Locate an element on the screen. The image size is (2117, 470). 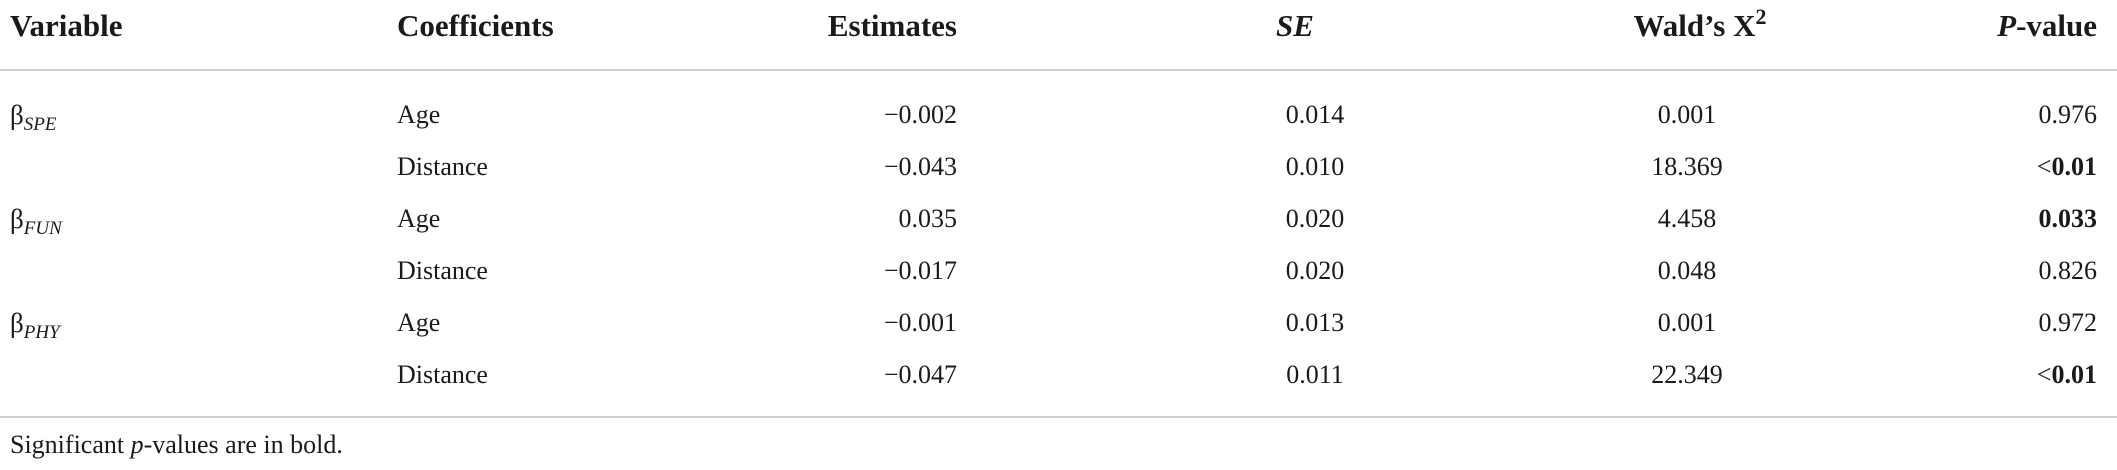
p-number: 0.826 is located at coordinates (2068, 270).